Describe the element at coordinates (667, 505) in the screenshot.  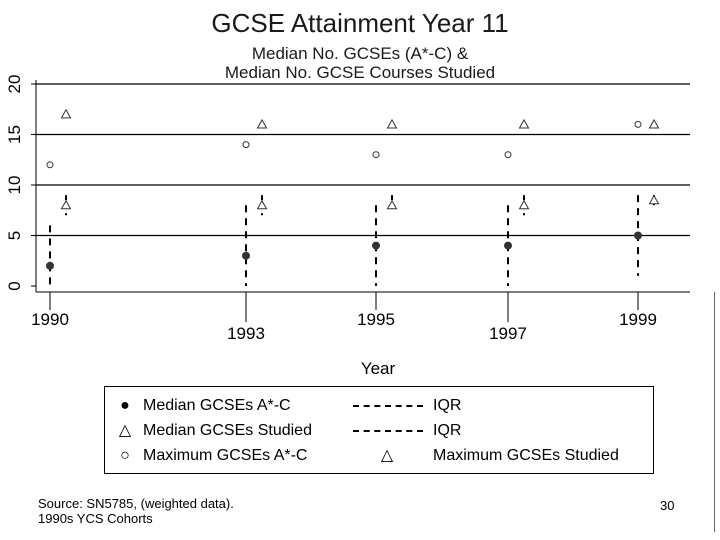
I see `page-number: 30` at that location.